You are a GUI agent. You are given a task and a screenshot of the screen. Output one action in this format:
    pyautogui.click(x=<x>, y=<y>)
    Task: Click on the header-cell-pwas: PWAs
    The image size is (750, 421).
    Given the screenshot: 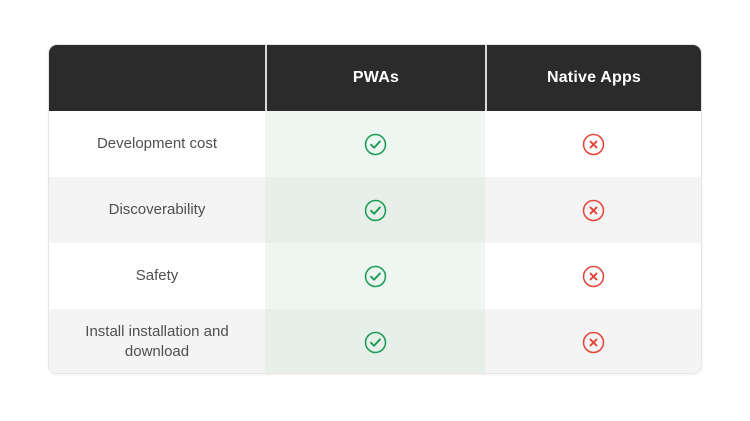 What is the action you would take?
    pyautogui.click(x=375, y=78)
    